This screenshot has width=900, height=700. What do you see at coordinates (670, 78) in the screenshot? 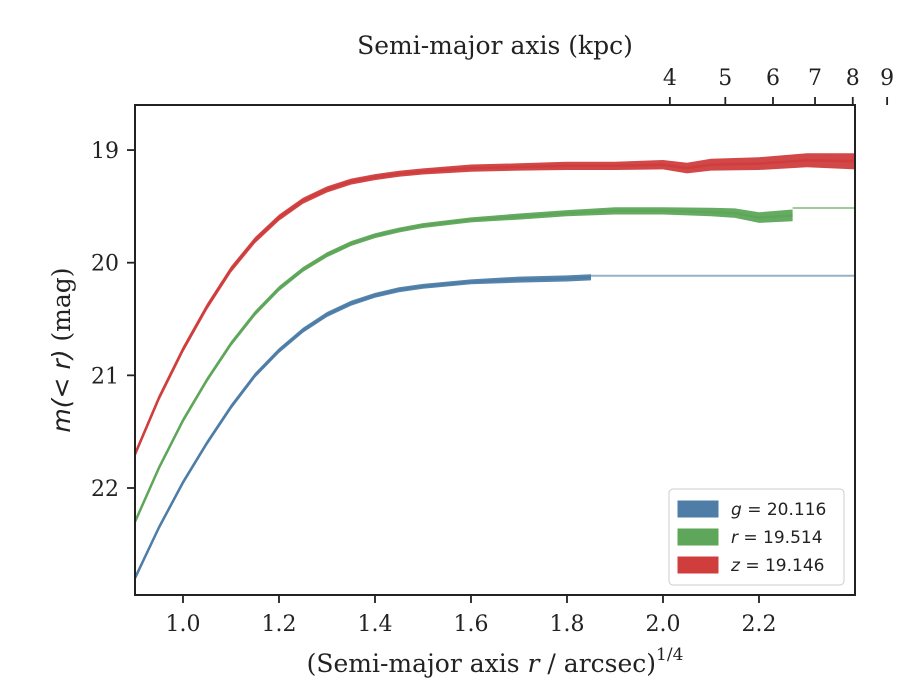
I see `top-tick-label: 4` at bounding box center [670, 78].